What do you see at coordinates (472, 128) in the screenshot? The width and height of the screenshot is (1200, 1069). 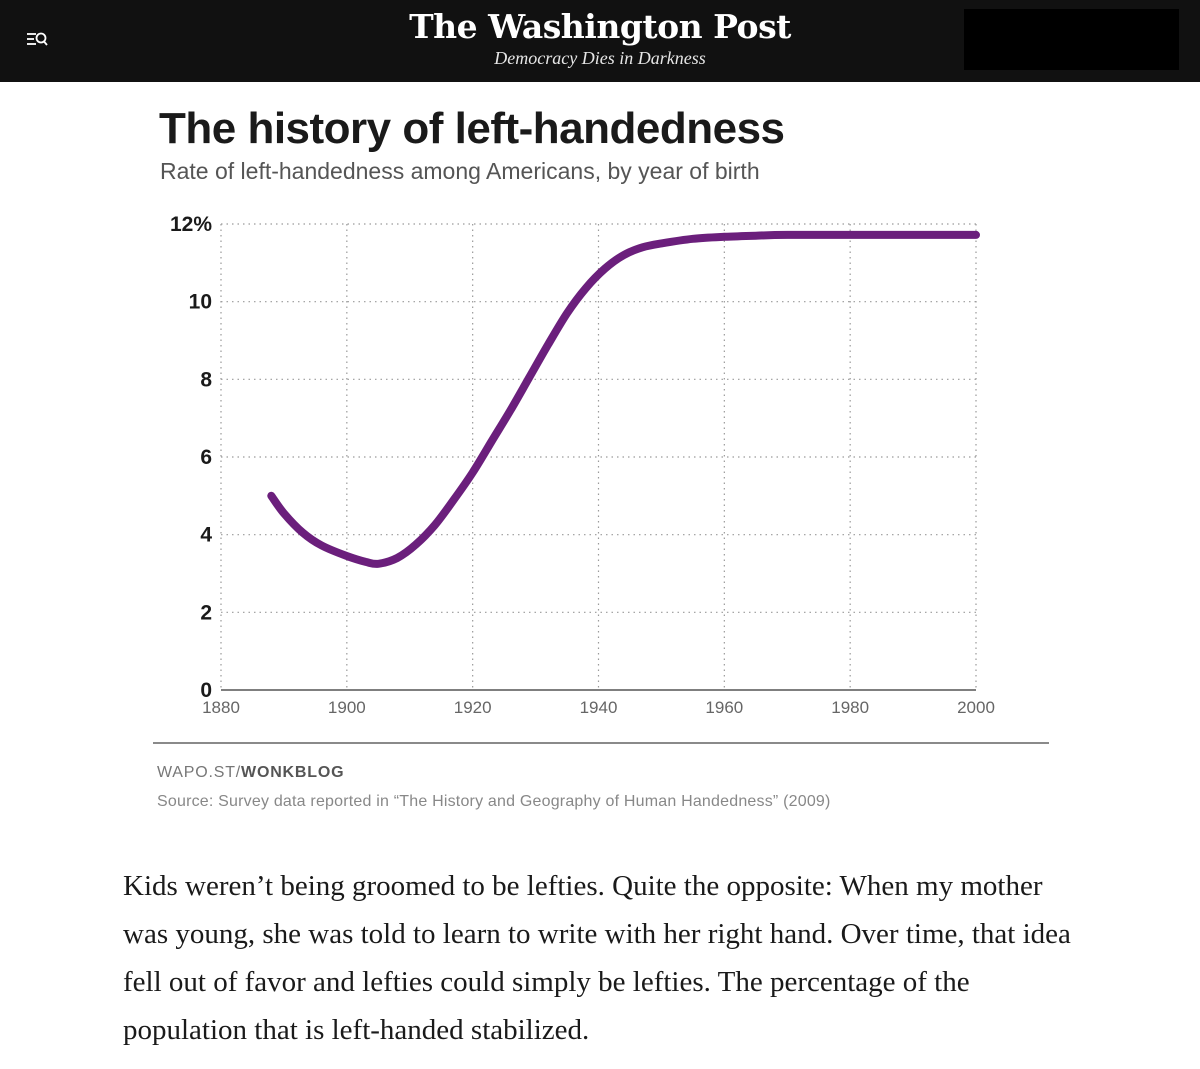 I see `chart-title: The history of left-handedness` at bounding box center [472, 128].